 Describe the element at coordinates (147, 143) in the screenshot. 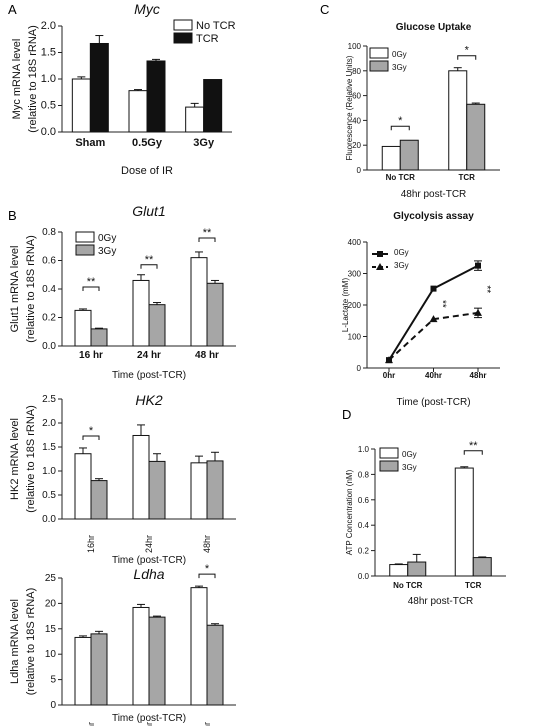

I see `myc-x-tick-label: 0.5Gy` at that location.